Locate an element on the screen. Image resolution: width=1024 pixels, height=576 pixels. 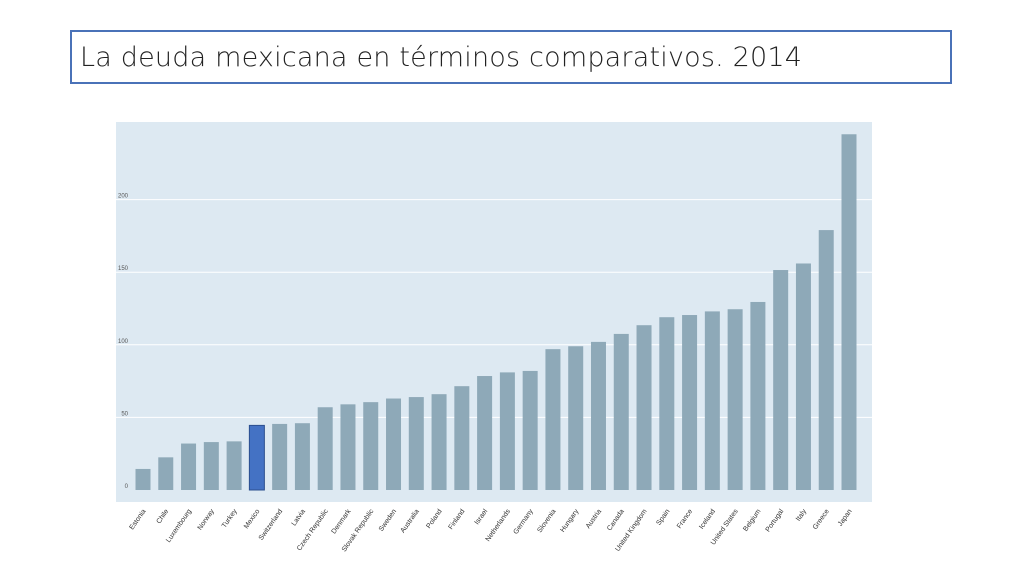
y-tick-label: 50 is located at coordinates (124, 414).